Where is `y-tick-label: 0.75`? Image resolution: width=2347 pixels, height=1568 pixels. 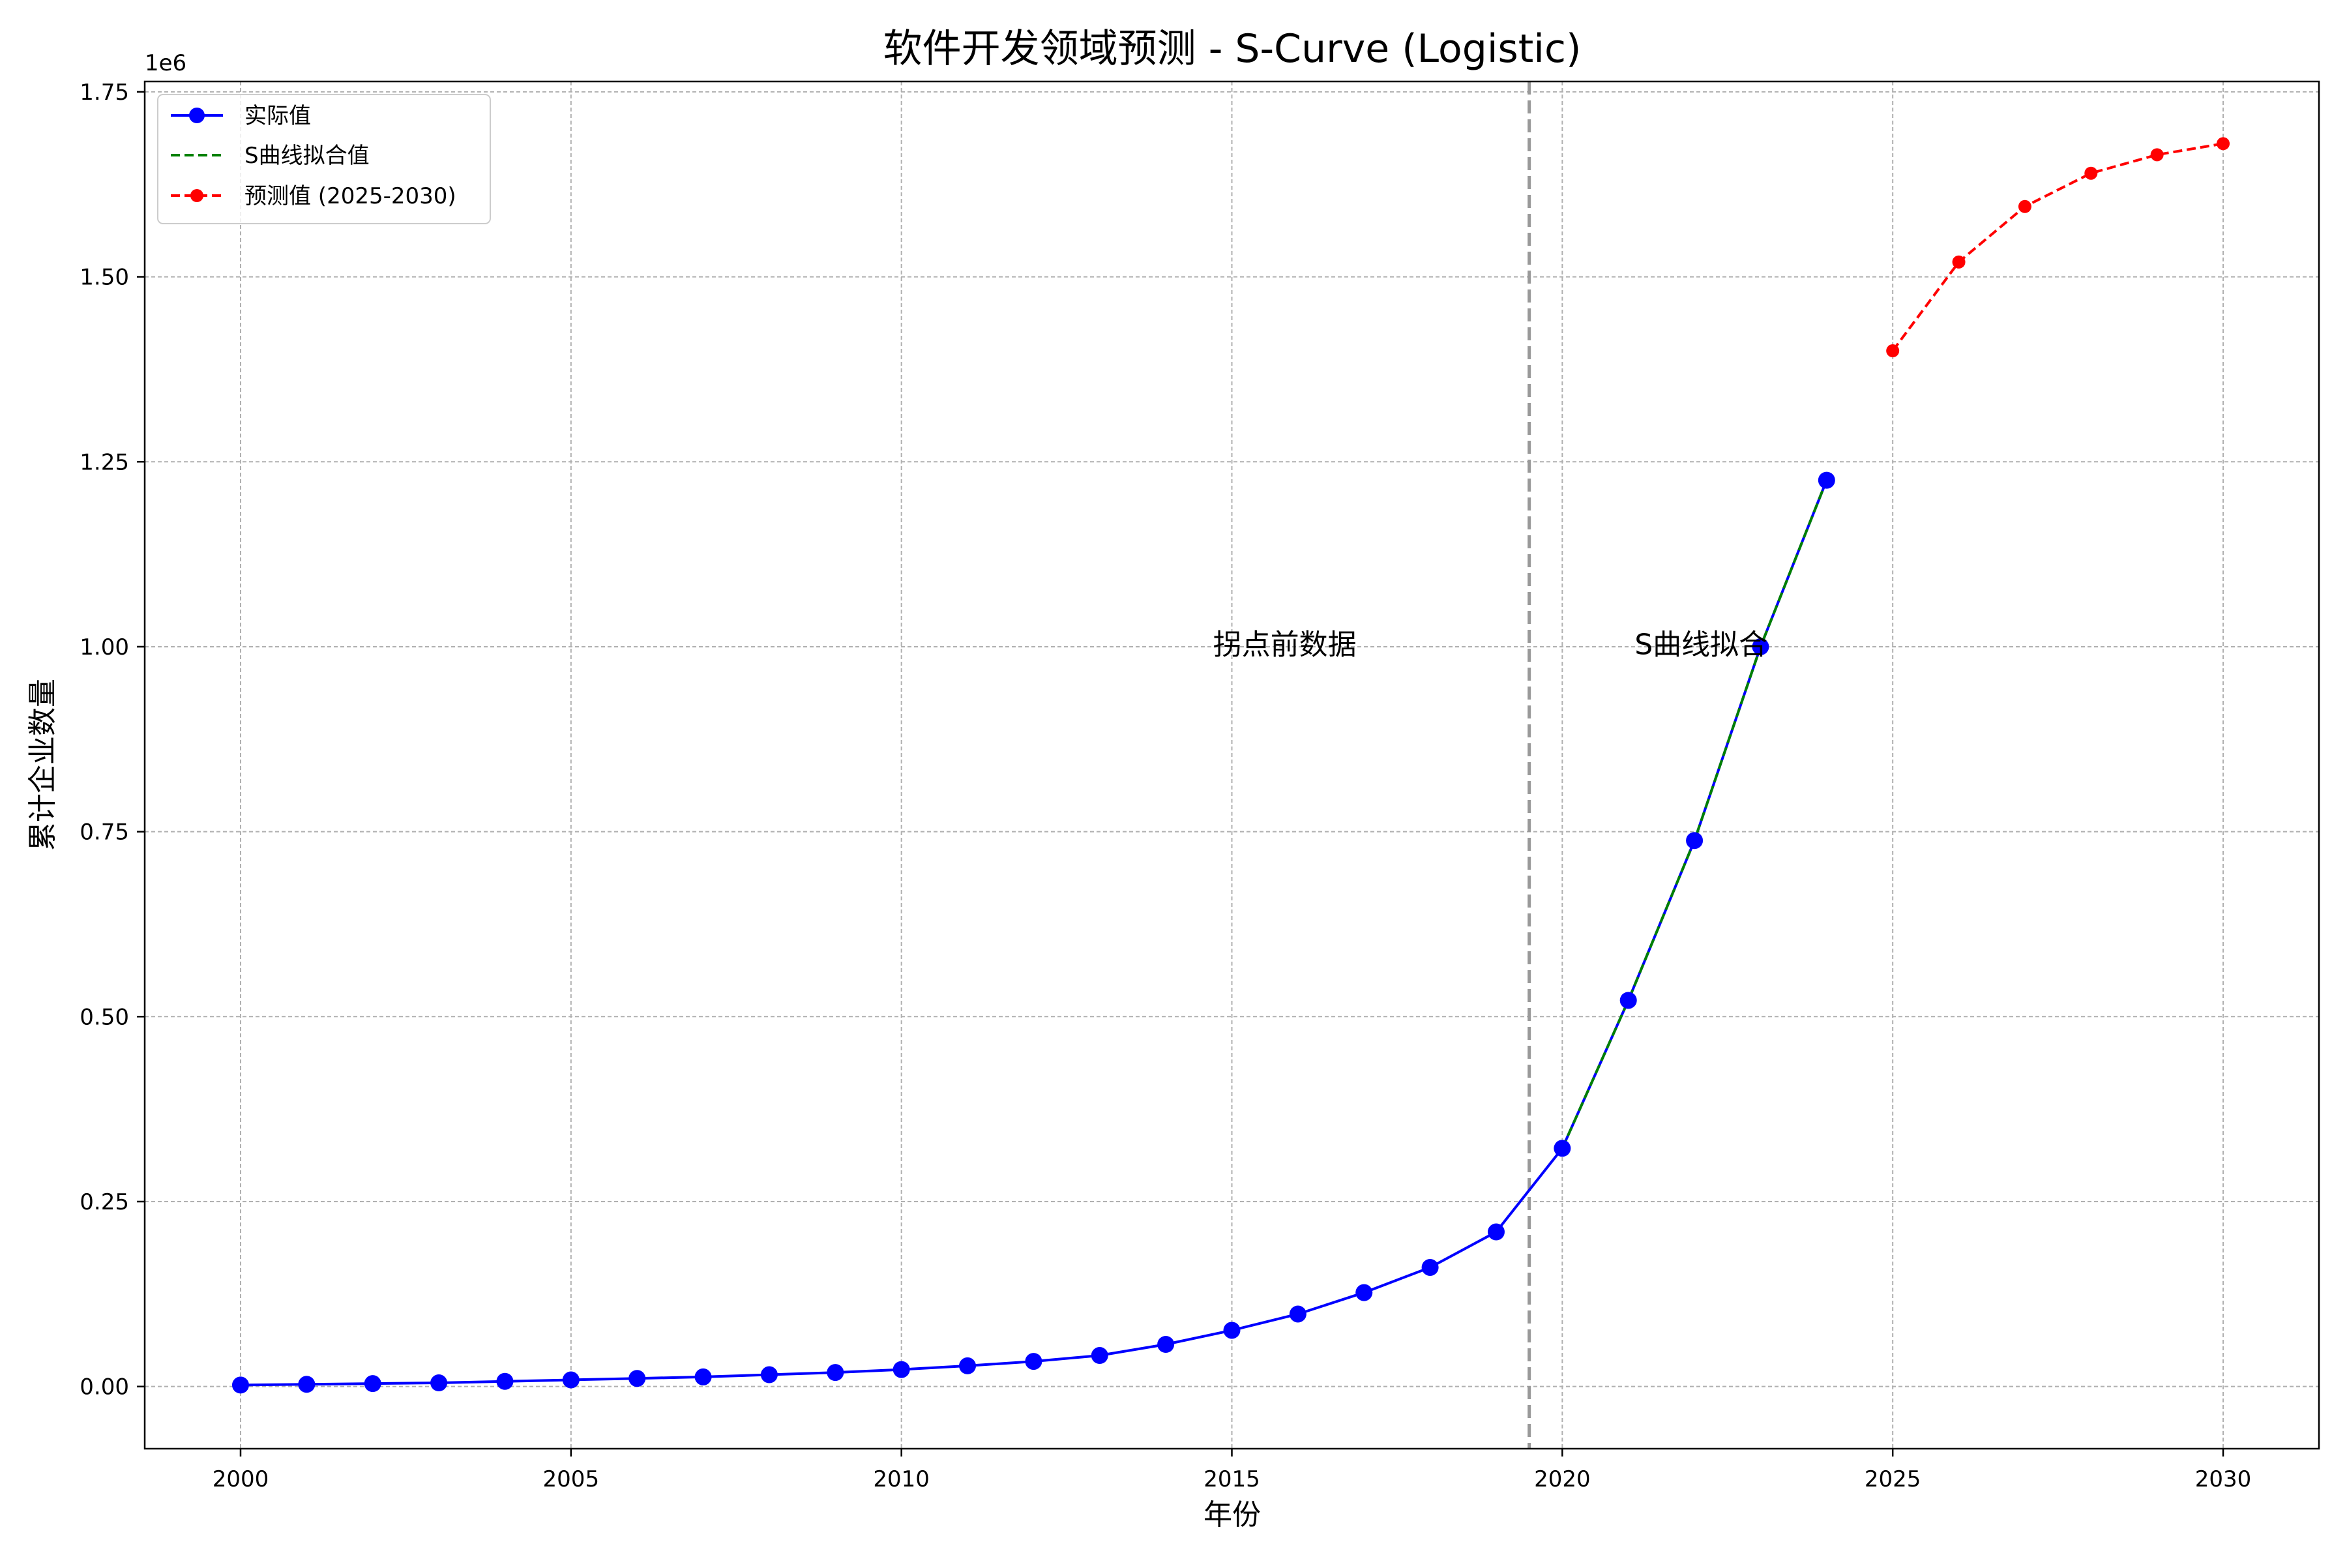 y-tick-label: 0.75 is located at coordinates (104, 833).